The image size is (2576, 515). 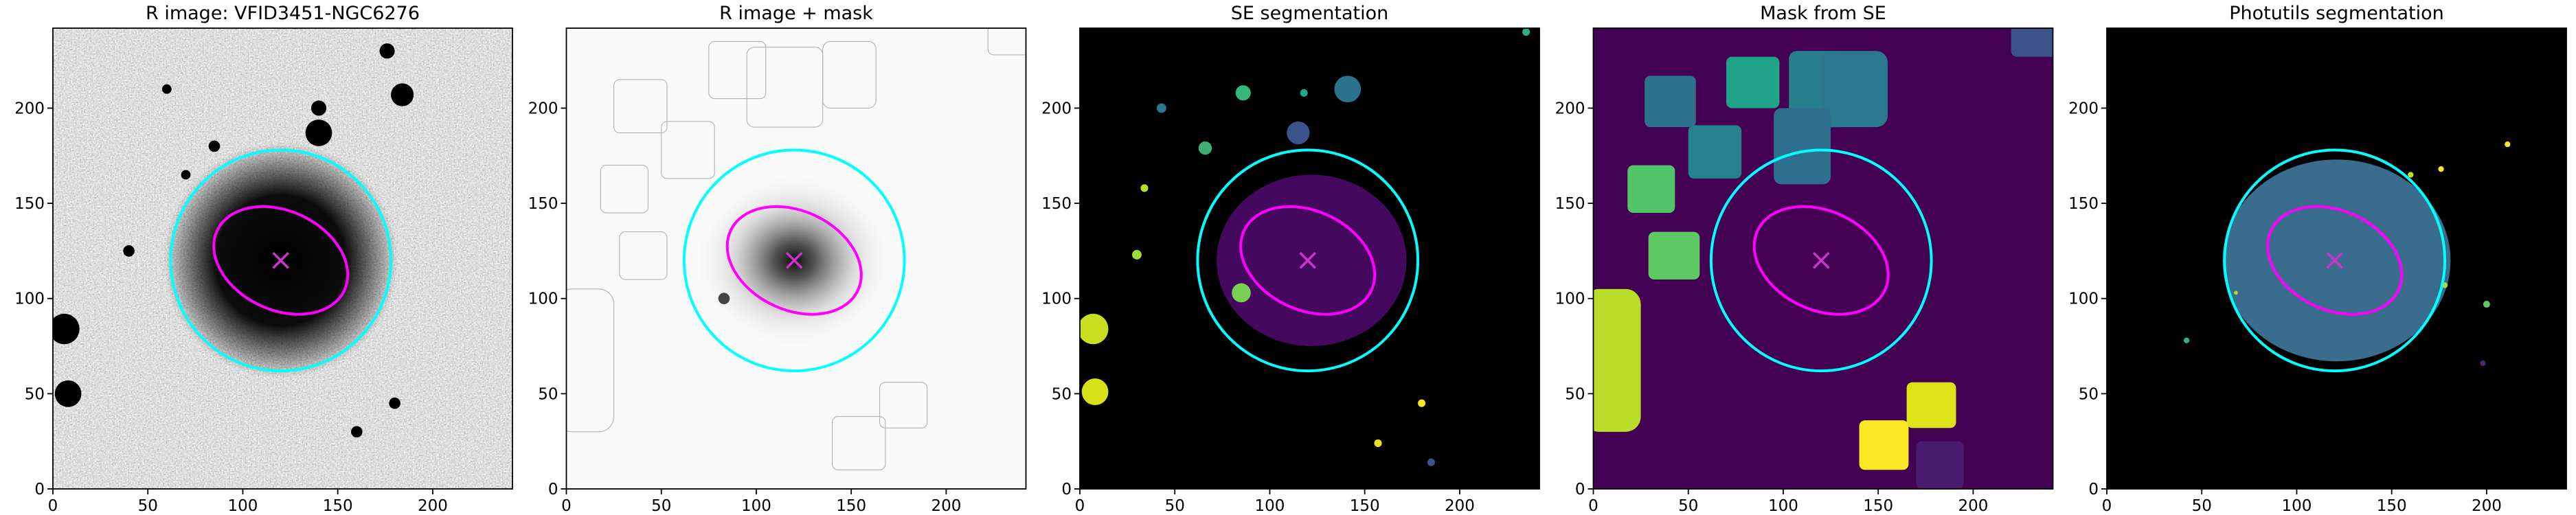 What do you see at coordinates (1823, 13) in the screenshot?
I see `panel-title: Mask from SE` at bounding box center [1823, 13].